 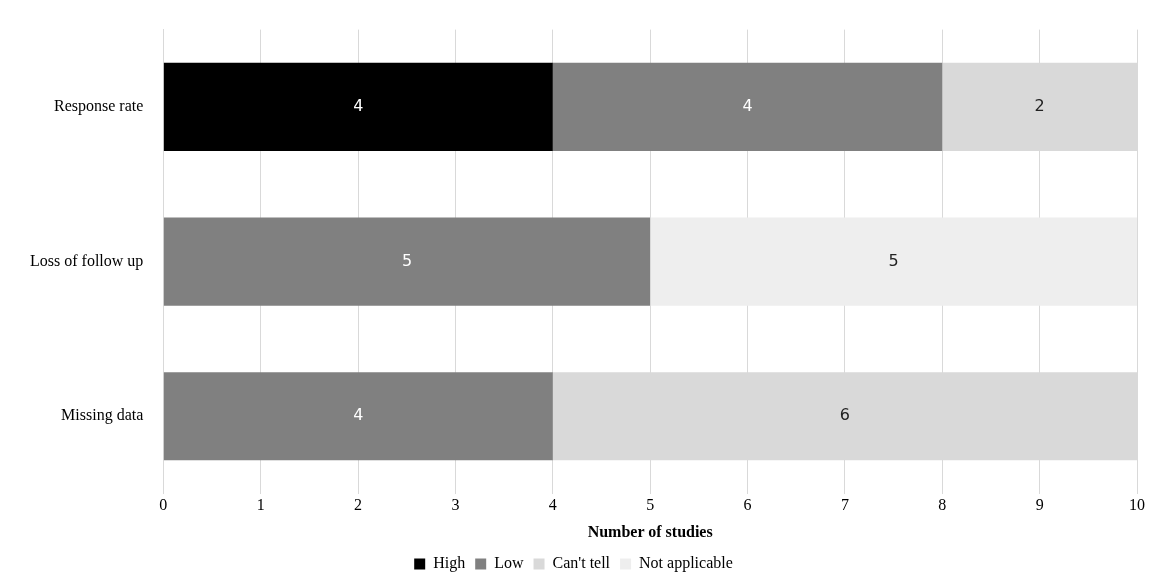 What do you see at coordinates (650, 531) in the screenshot?
I see `x-axis-title: Number of studies` at bounding box center [650, 531].